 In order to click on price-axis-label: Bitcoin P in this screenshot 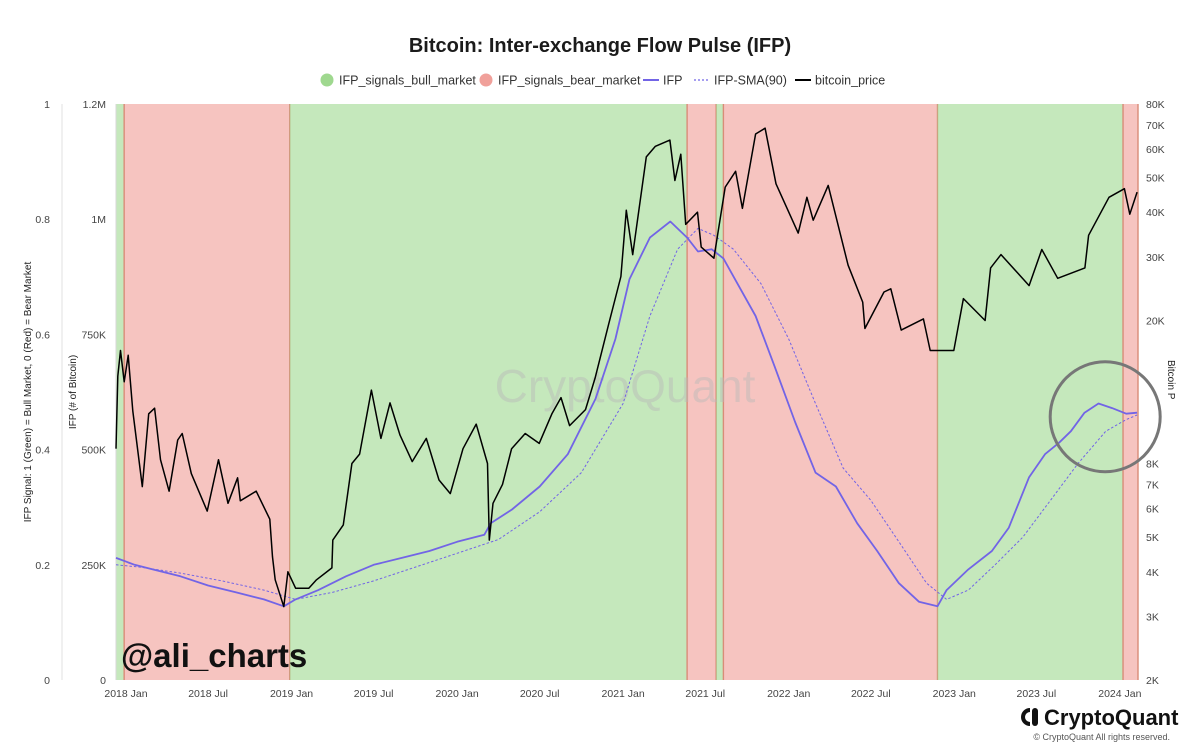, I will do `click(1170, 380)`.